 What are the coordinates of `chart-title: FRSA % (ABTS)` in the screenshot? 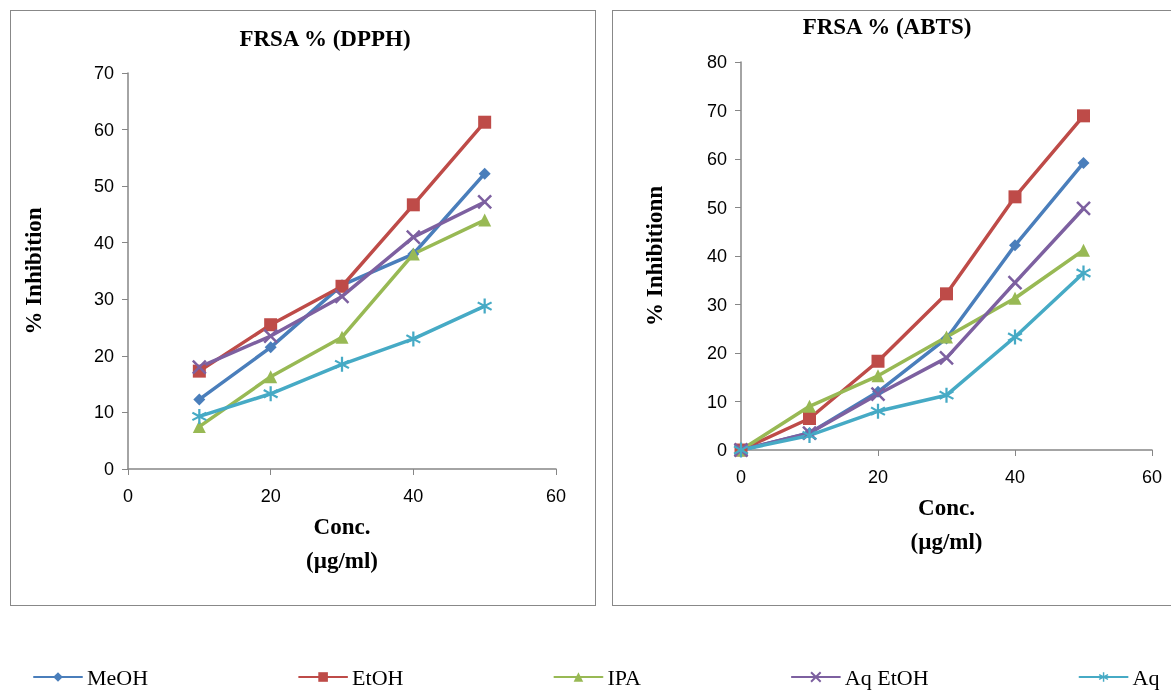 It's located at (887, 26).